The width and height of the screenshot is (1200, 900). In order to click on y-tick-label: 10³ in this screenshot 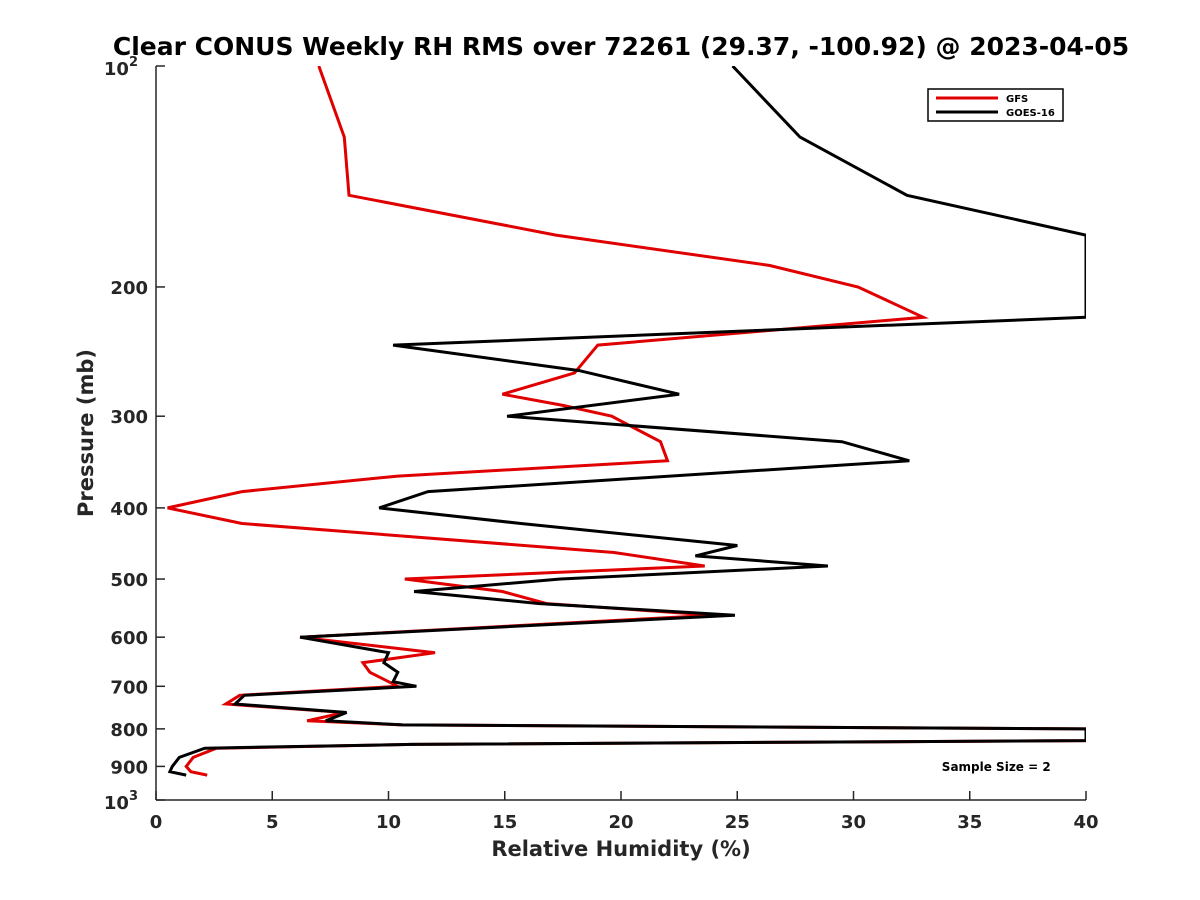, I will do `click(121, 801)`.